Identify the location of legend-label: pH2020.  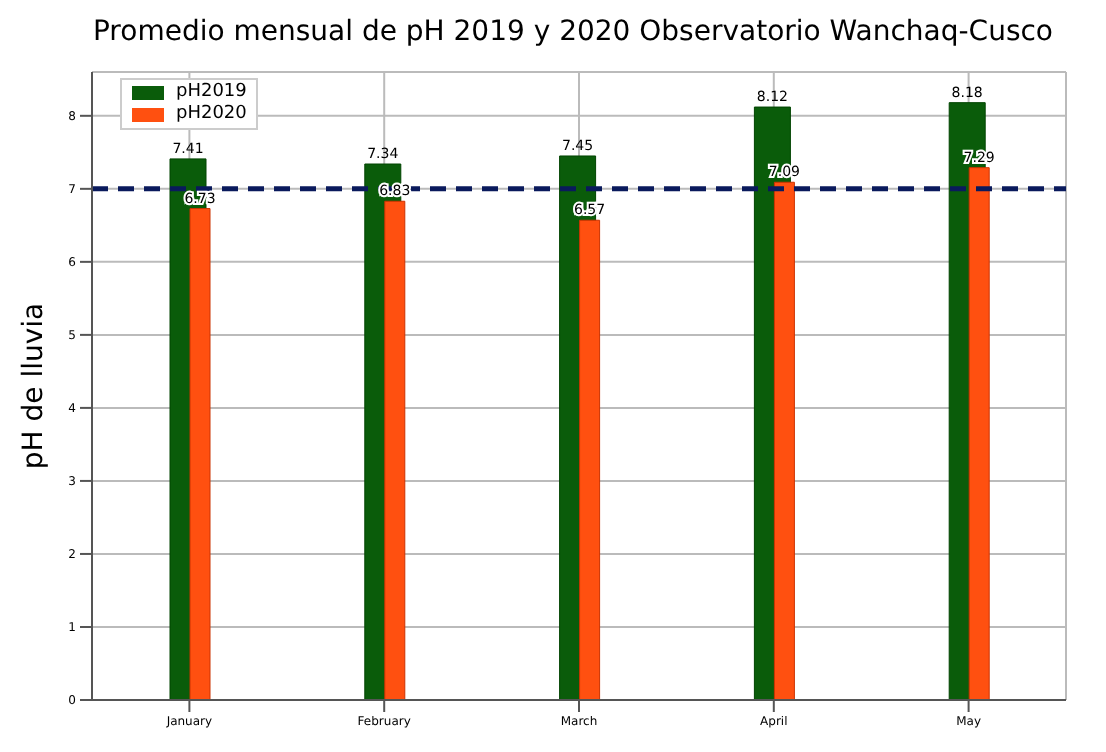
(211, 115).